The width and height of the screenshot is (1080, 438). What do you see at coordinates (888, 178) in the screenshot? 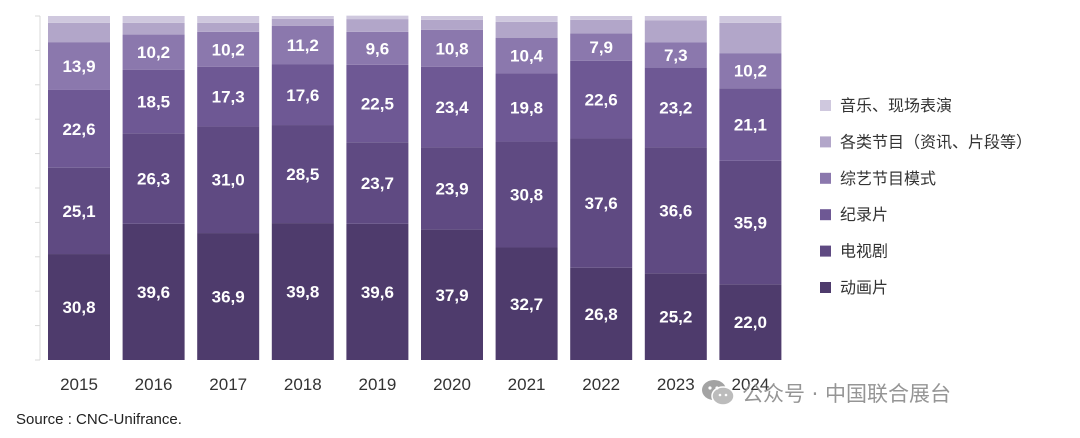
I see `legend-label: 综艺节目模式` at bounding box center [888, 178].